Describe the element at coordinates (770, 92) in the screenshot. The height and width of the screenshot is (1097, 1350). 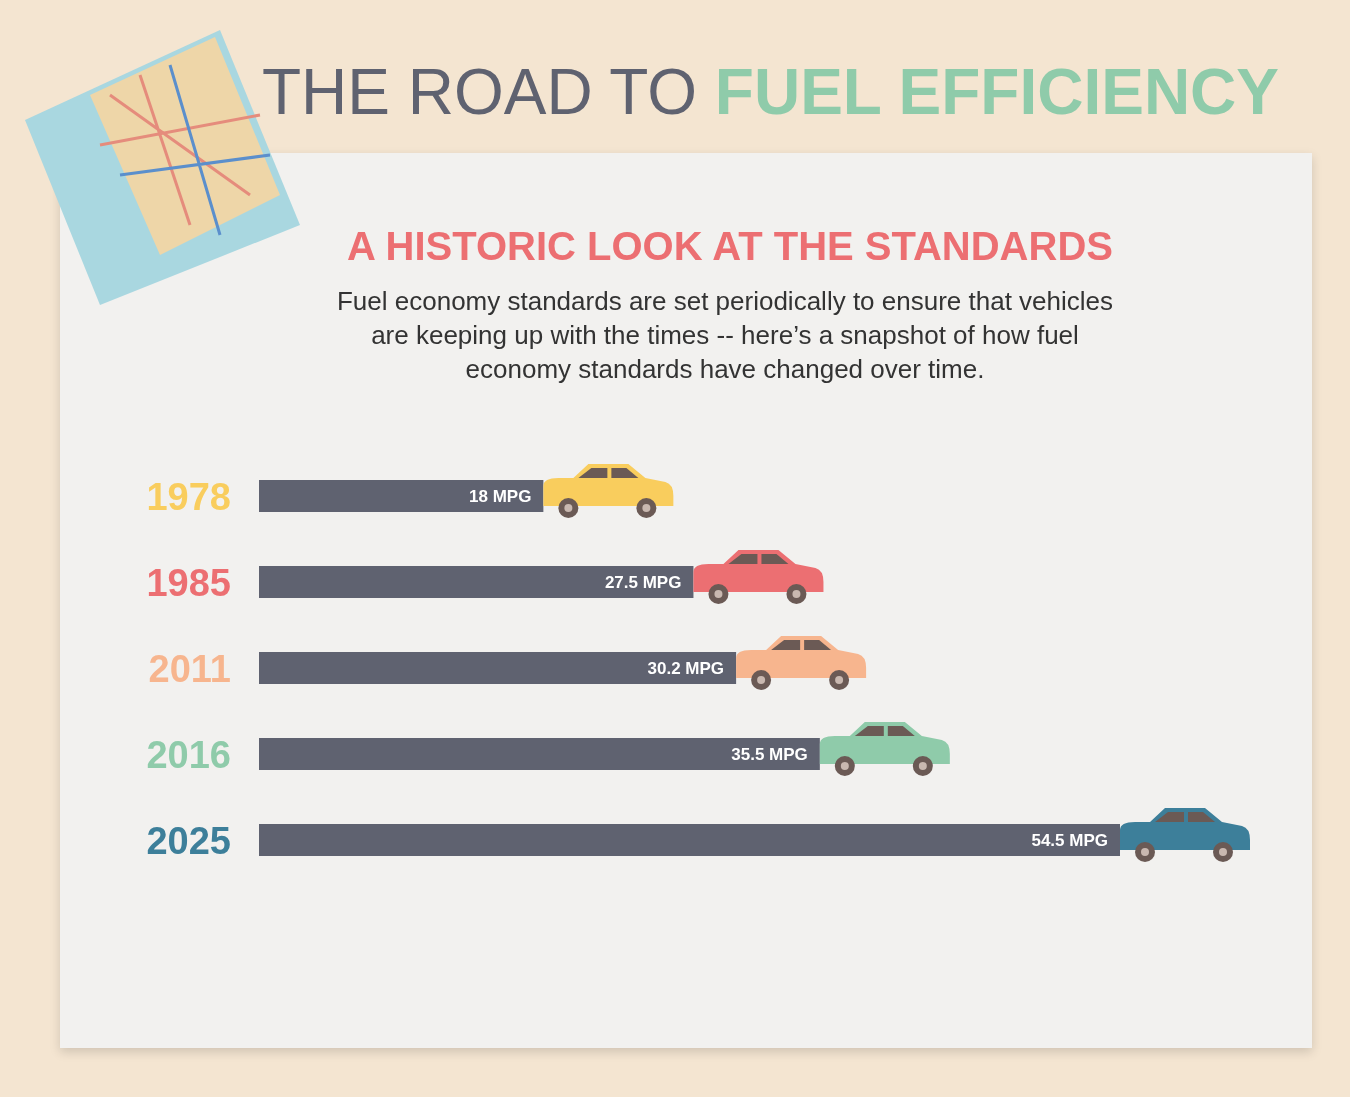
I see `chart-title: THE ROAD TO FUEL EFFICIENCY` at that location.